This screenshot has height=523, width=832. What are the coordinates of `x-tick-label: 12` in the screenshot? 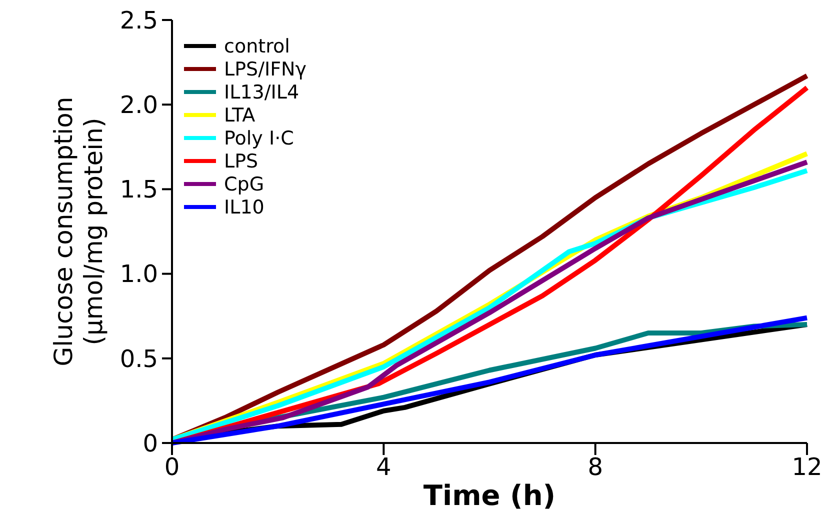 It's located at (807, 467).